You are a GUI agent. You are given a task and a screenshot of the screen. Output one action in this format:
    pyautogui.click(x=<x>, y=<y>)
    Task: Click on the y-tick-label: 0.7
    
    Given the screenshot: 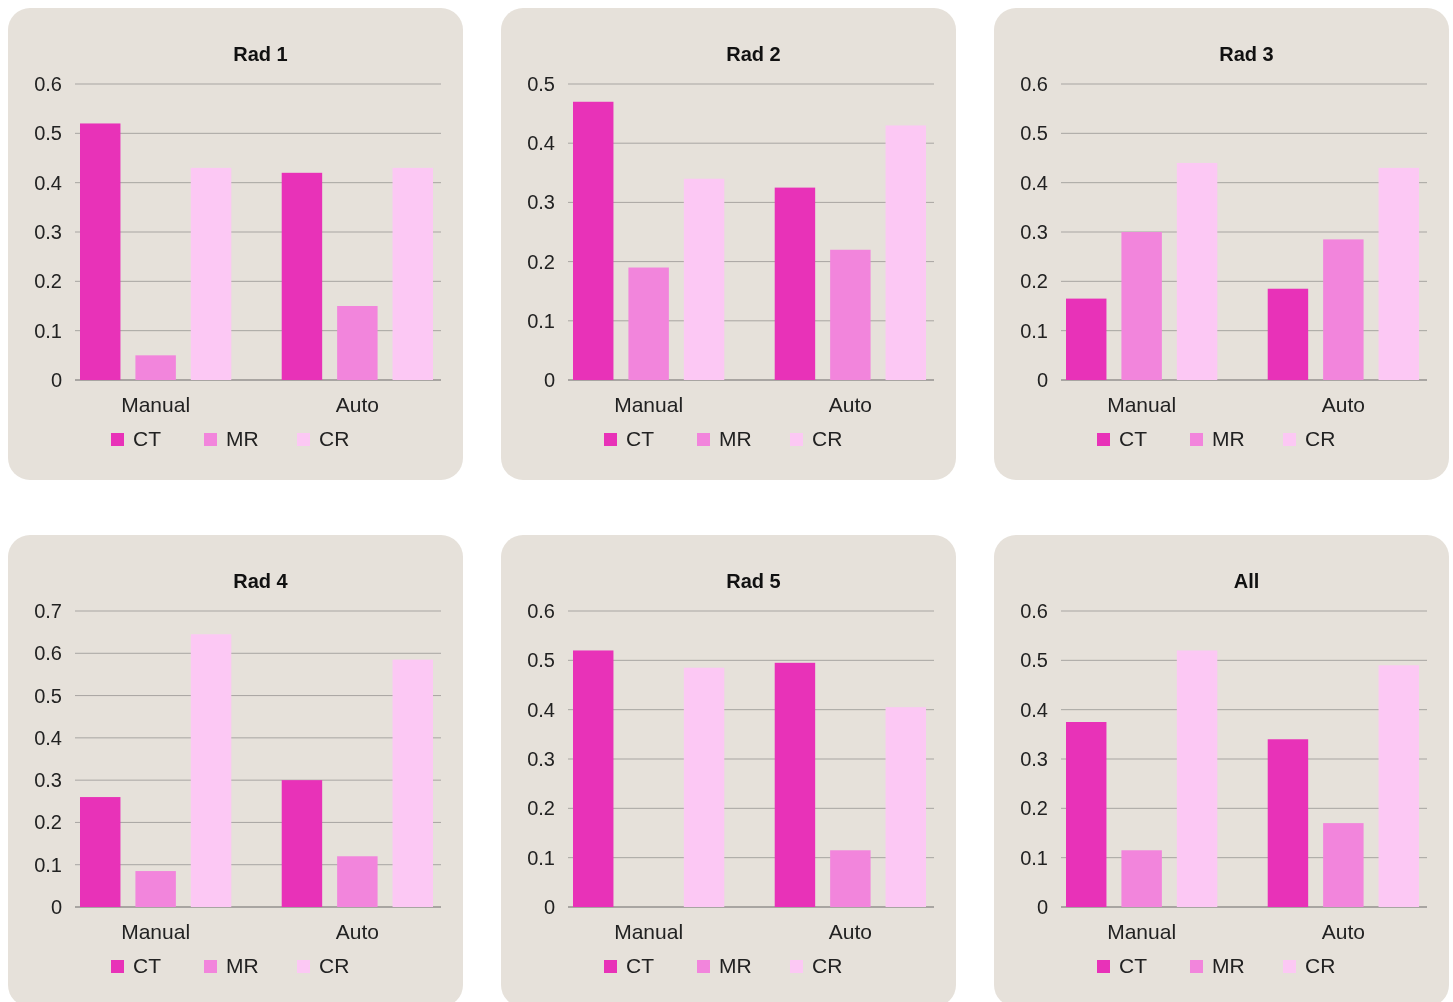 What is the action you would take?
    pyautogui.click(x=48, y=611)
    